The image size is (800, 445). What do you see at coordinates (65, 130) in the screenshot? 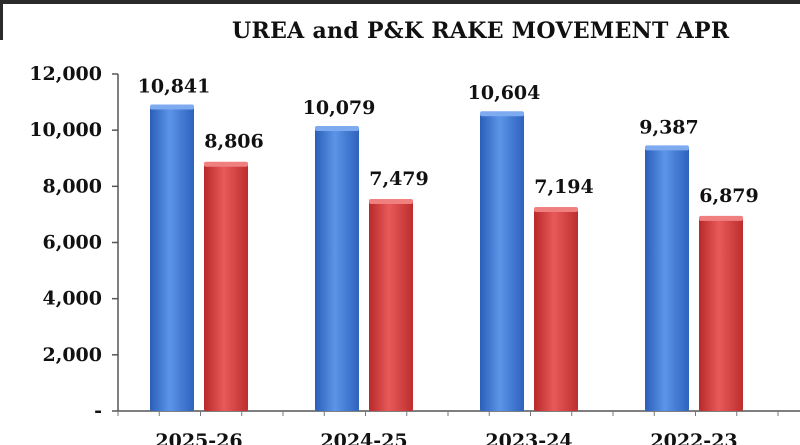
I see `y-tick-label: 10,000` at bounding box center [65, 130].